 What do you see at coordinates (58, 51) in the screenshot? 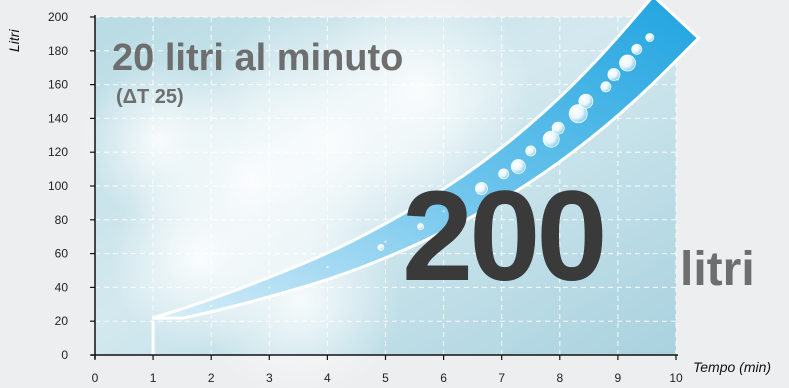
I see `y-tick-label: 180` at bounding box center [58, 51].